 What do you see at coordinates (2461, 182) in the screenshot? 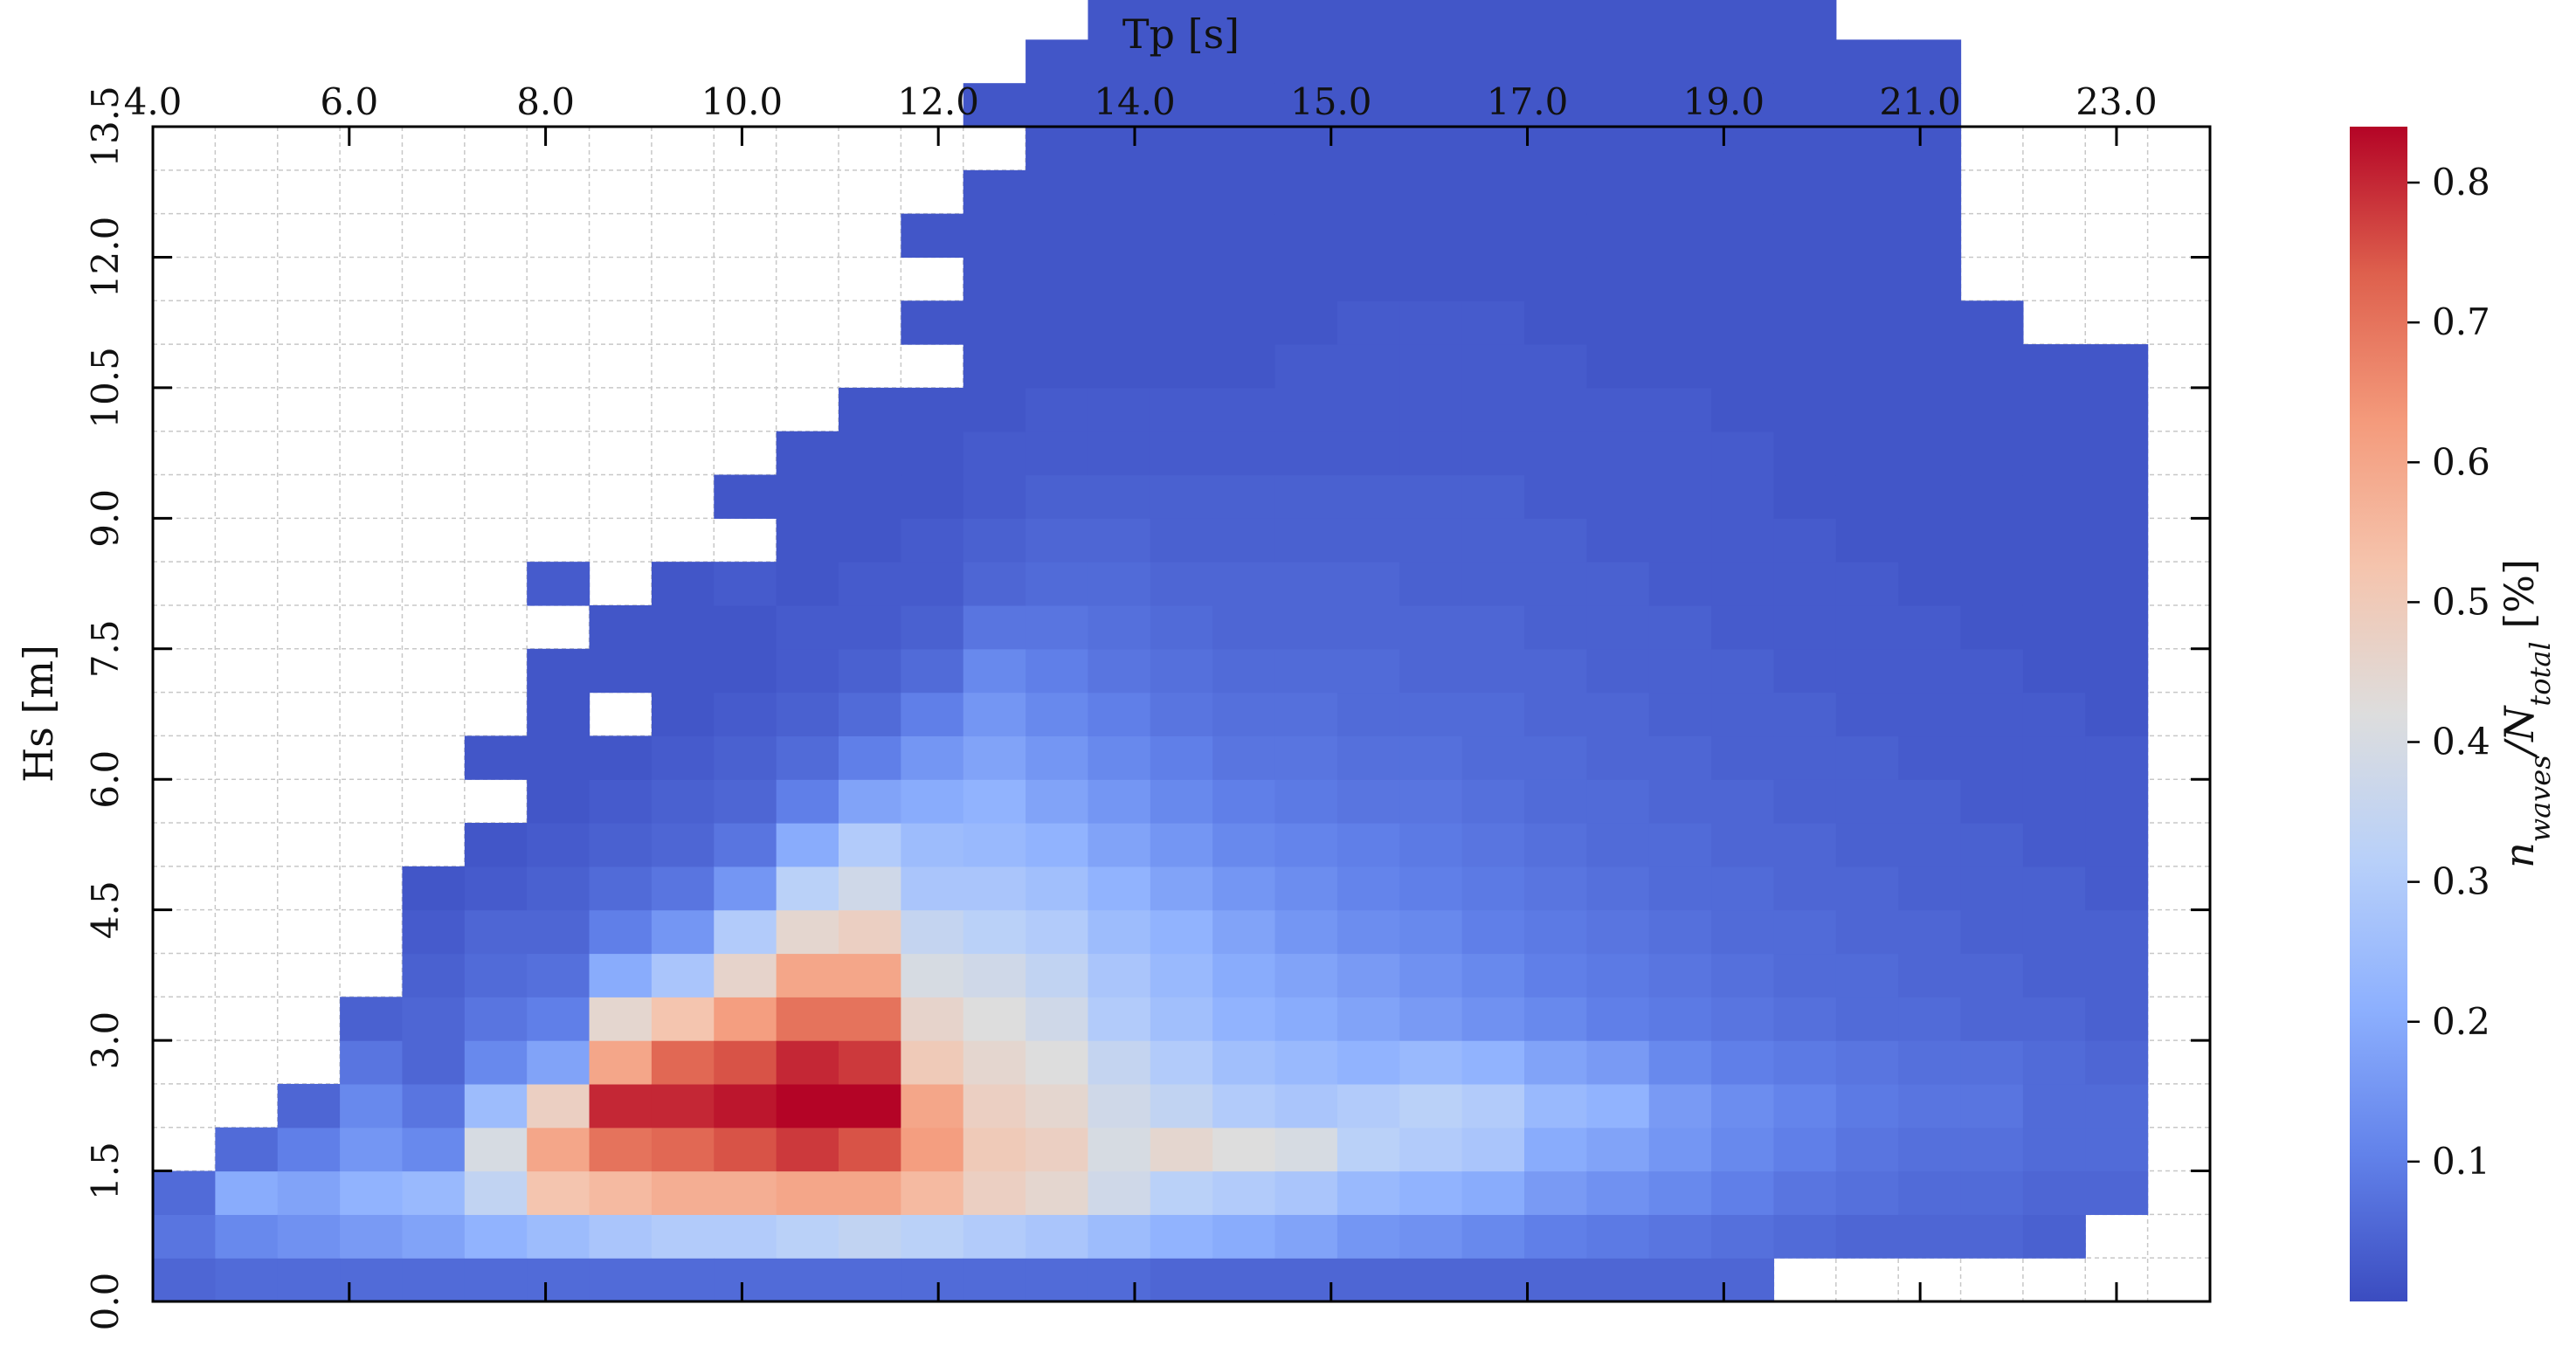
I see `colorbar-tick-label: 0.8` at bounding box center [2461, 182].